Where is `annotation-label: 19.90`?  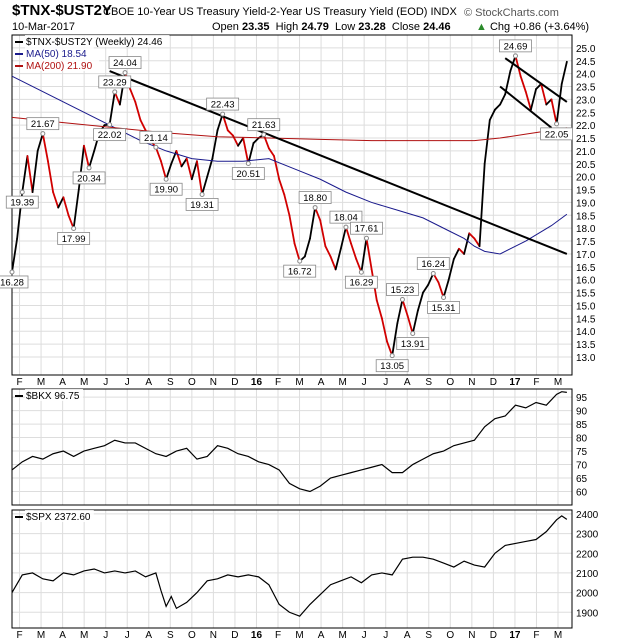
annotation-label: 19.90 is located at coordinates (166, 190).